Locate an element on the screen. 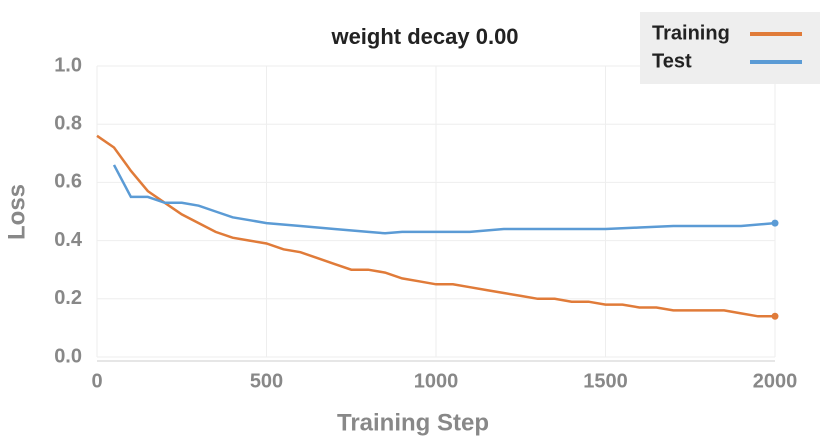 The height and width of the screenshot is (442, 831). y-tick-label: 0.8 is located at coordinates (68, 123).